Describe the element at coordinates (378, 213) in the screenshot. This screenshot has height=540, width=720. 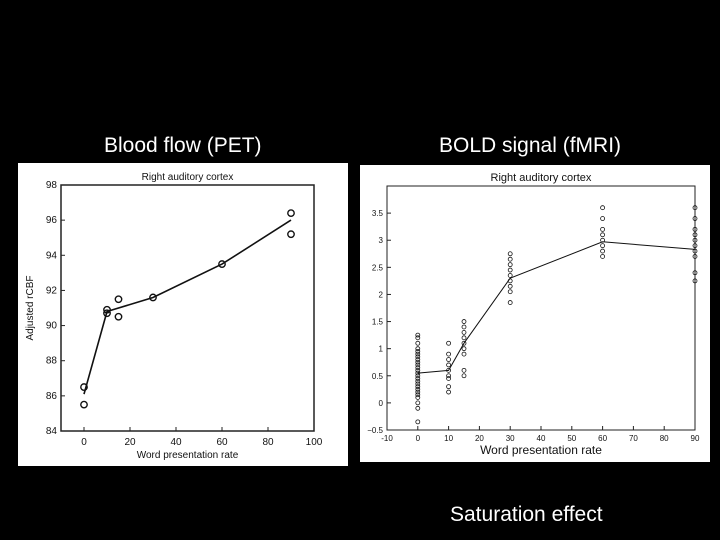
I see `y-tick-label: 3.5` at that location.